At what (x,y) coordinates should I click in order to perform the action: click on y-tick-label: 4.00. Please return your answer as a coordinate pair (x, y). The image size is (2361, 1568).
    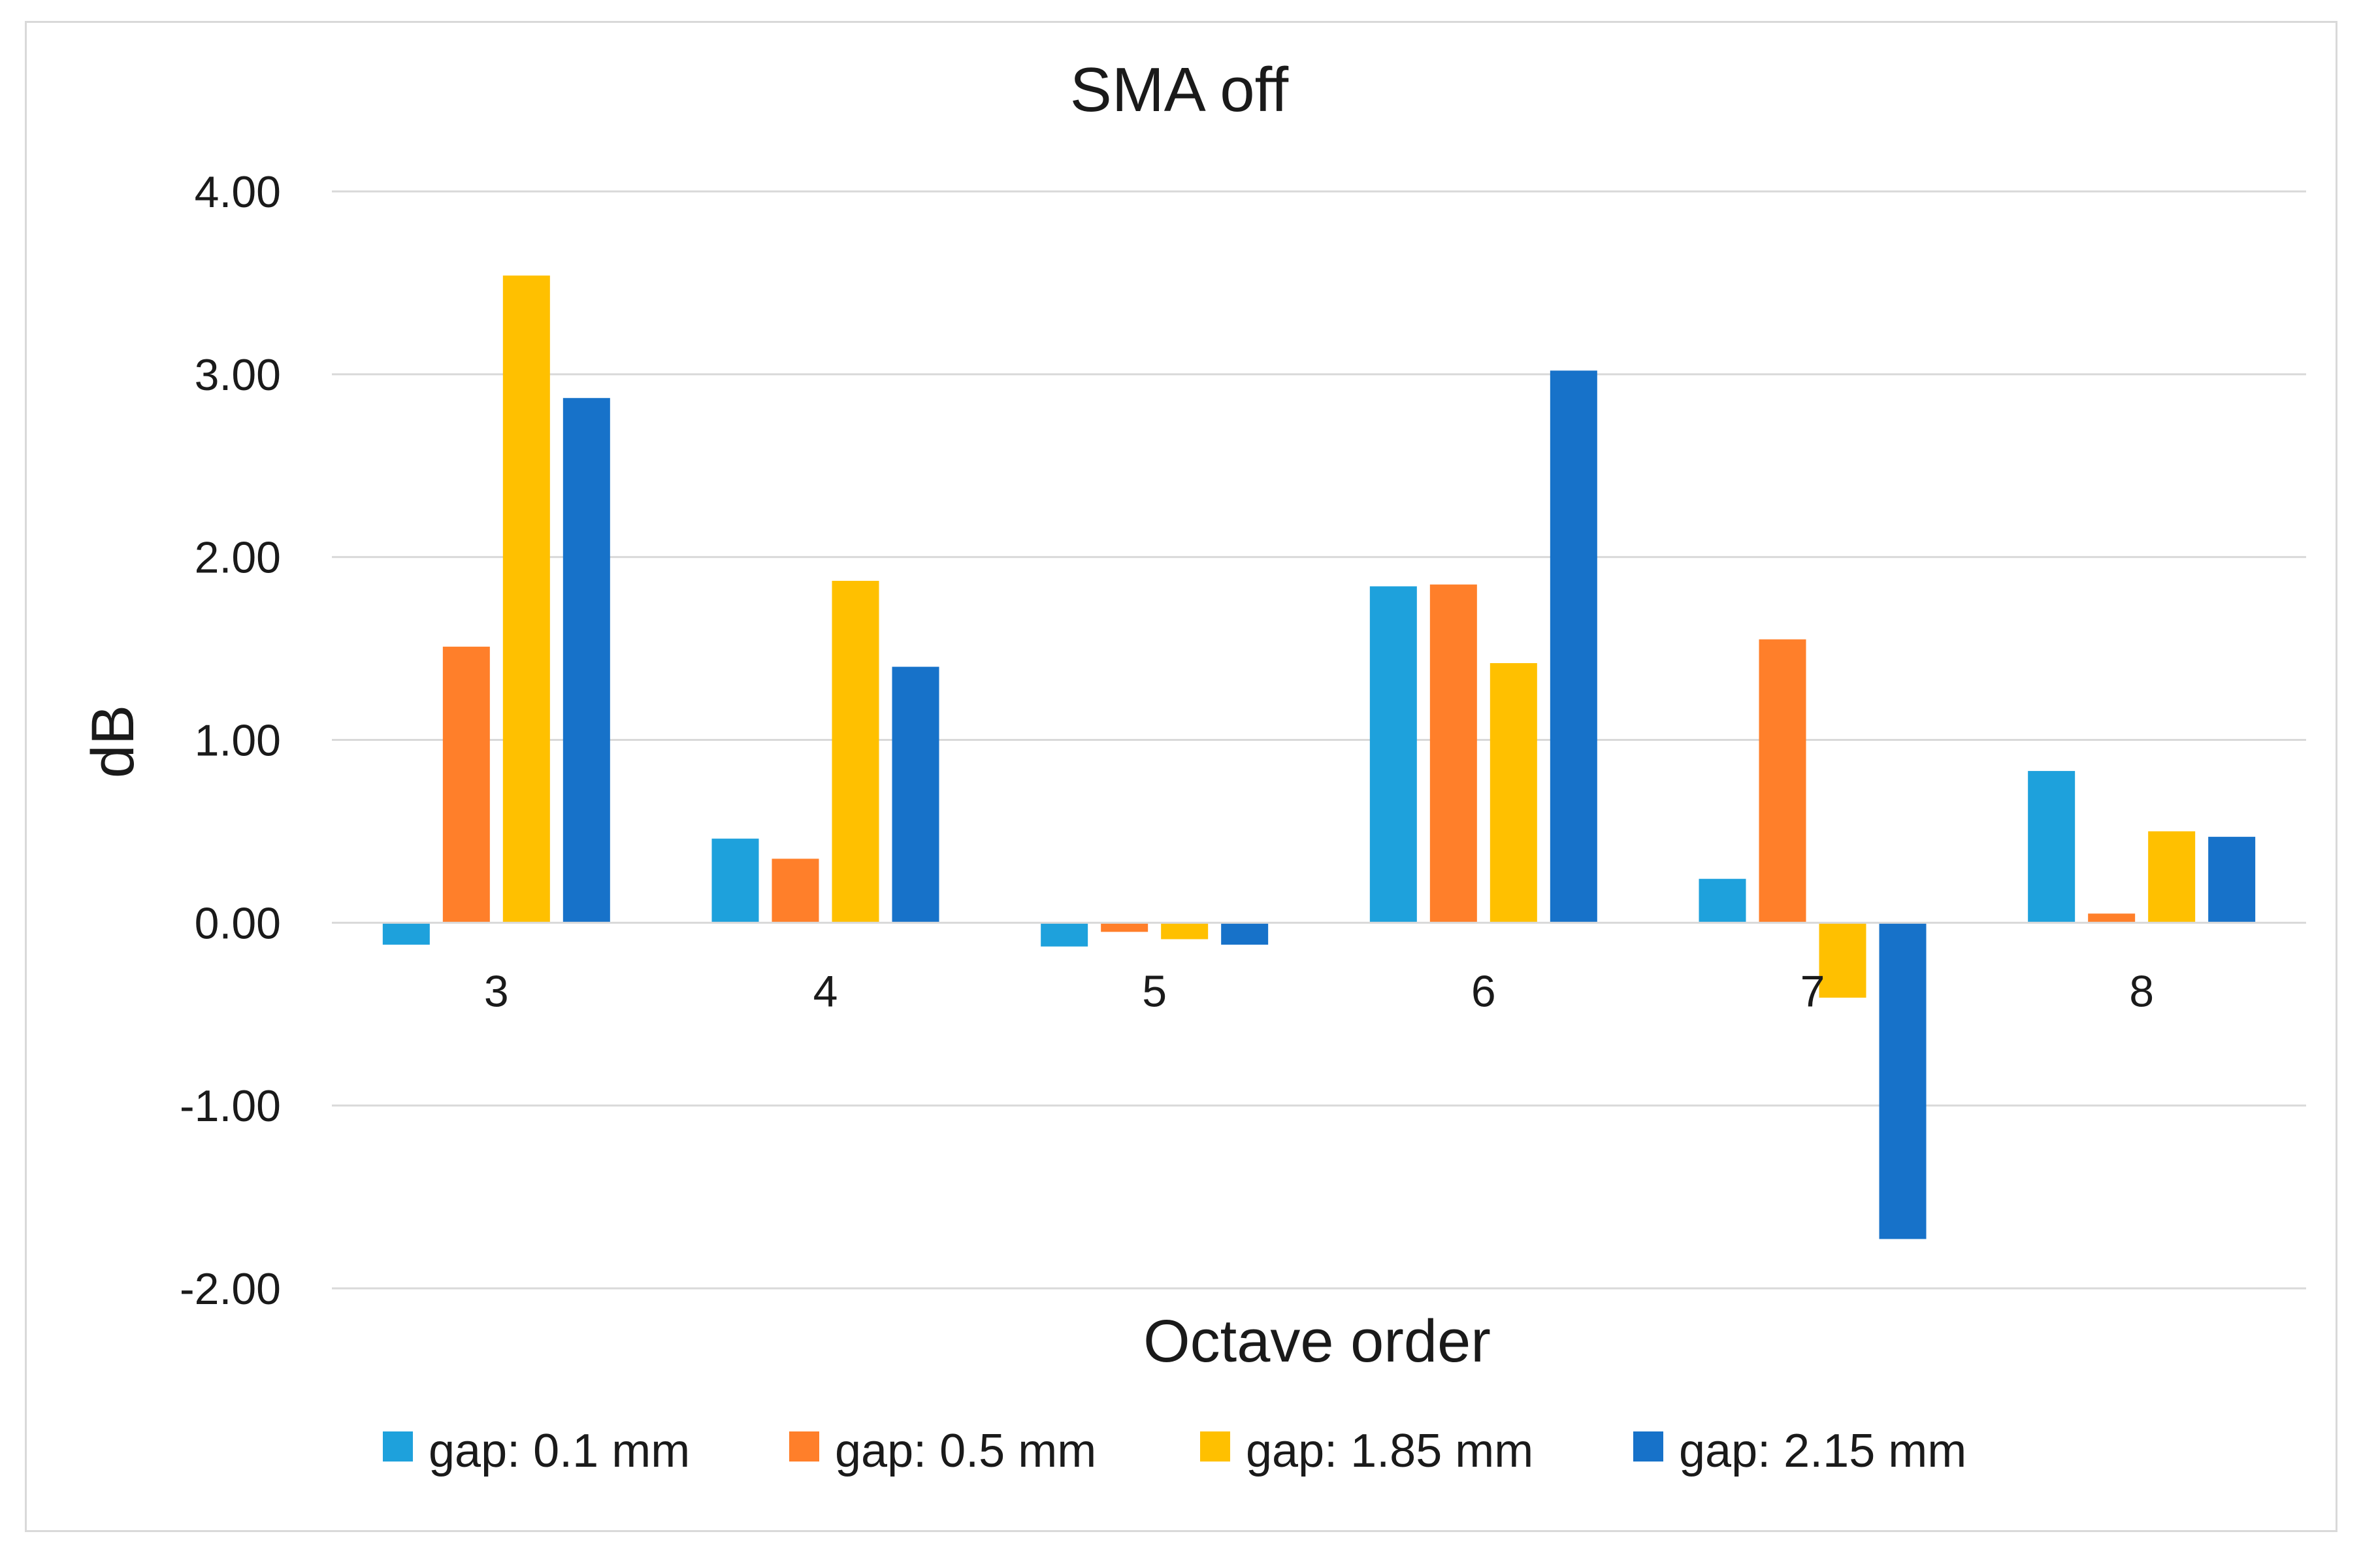
    Looking at the image, I should click on (238, 192).